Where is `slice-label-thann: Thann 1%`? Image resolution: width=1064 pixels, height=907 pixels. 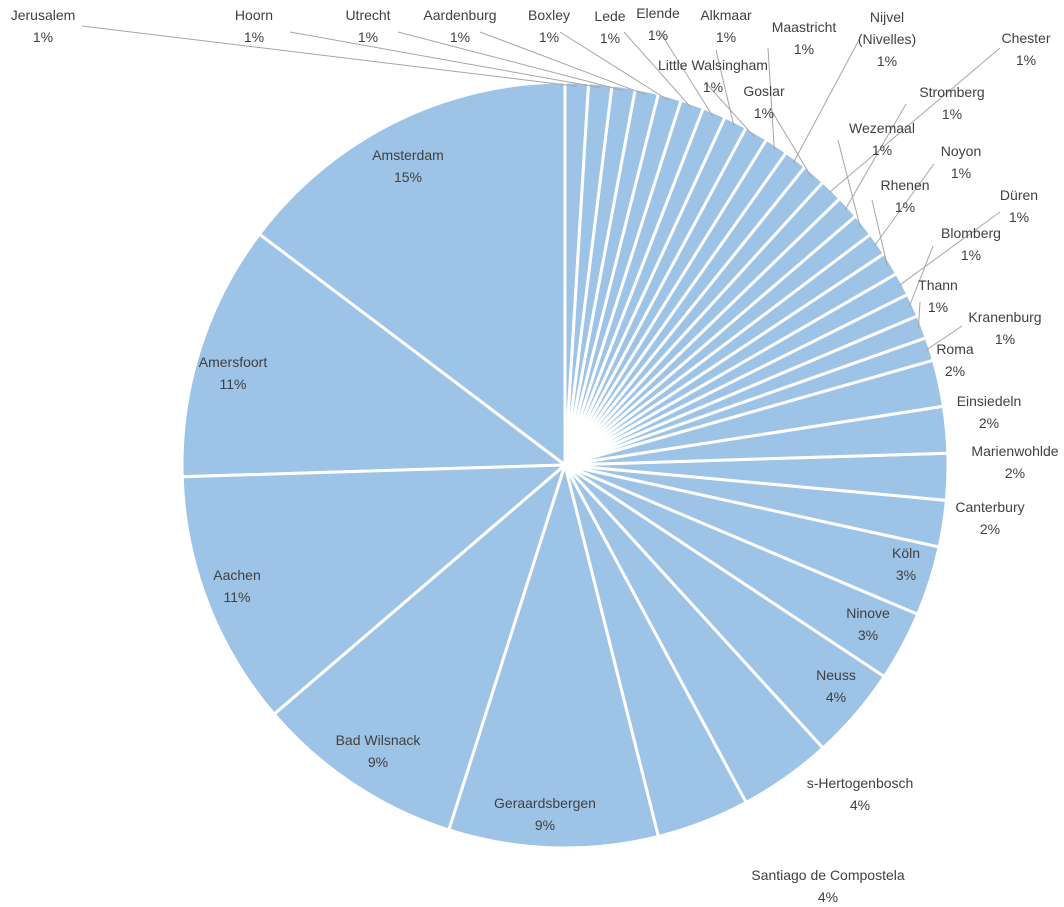
slice-label-thann: Thann 1% is located at coordinates (938, 296).